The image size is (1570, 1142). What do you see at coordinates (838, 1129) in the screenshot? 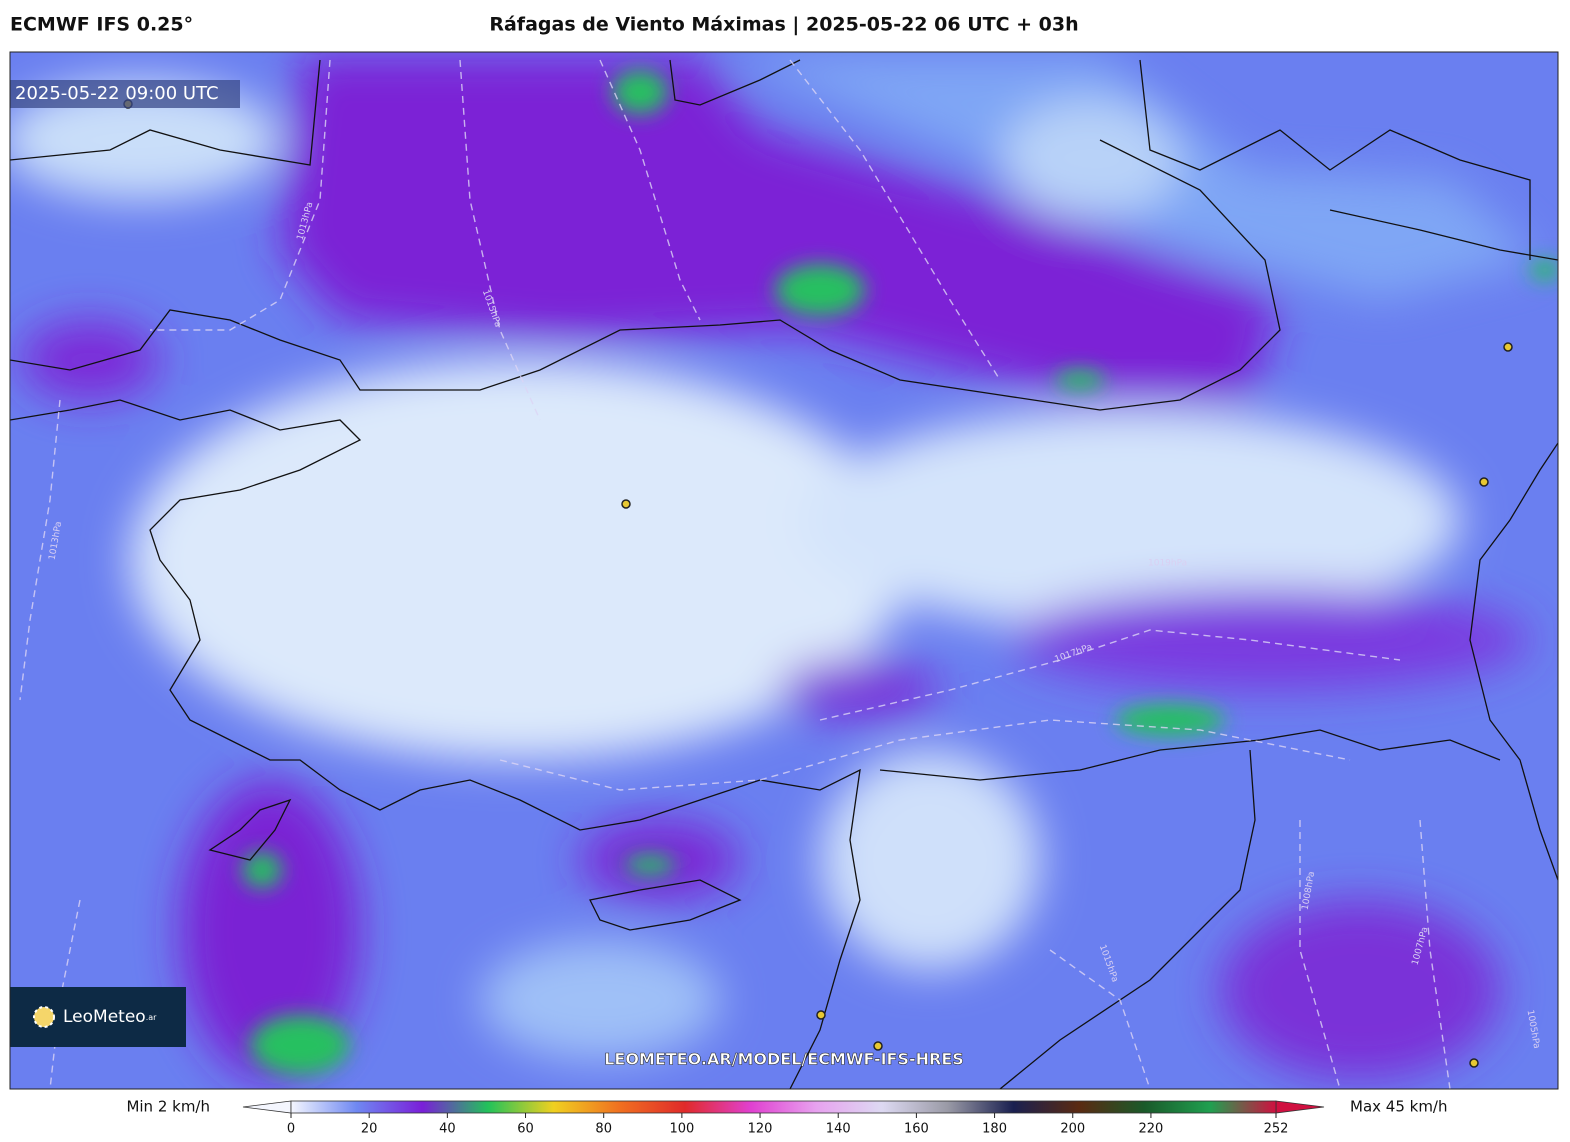
I see `colorbar-tick-label: 140` at bounding box center [838, 1129].